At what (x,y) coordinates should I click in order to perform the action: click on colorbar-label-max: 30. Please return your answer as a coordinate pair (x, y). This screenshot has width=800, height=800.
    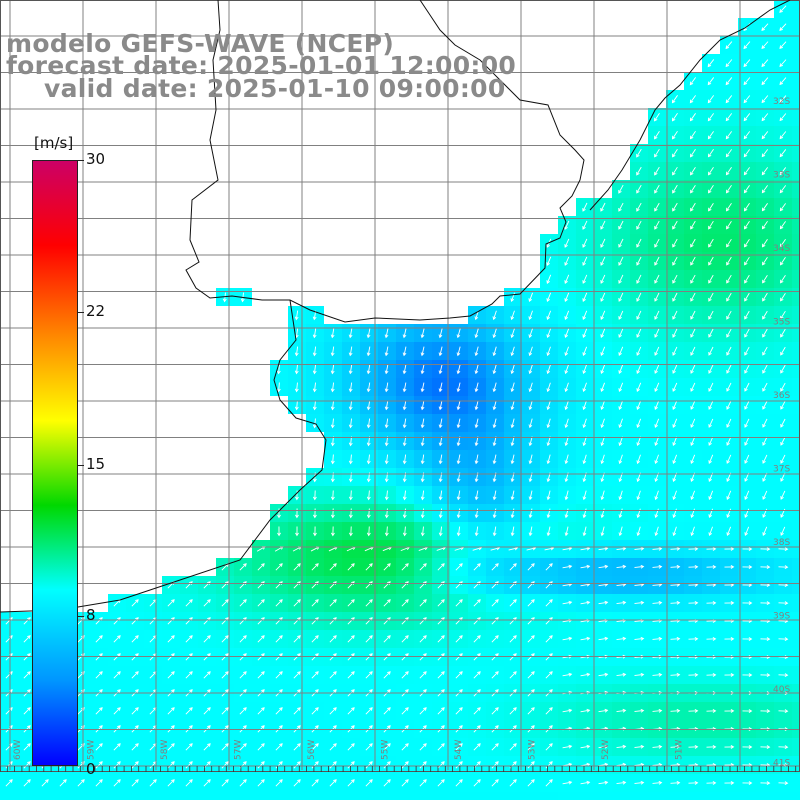
    Looking at the image, I should click on (96, 159).